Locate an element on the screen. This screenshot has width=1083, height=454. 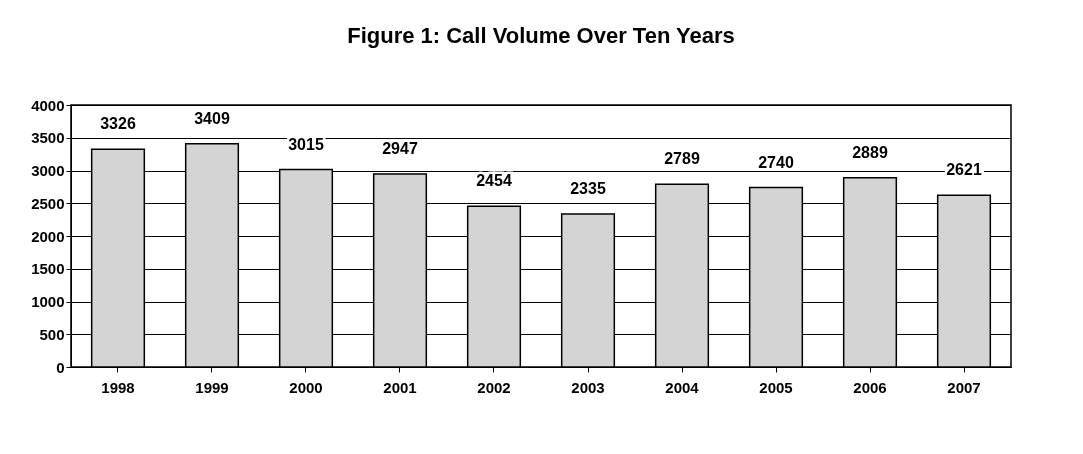
y-tick-label: 1500 is located at coordinates (48, 269).